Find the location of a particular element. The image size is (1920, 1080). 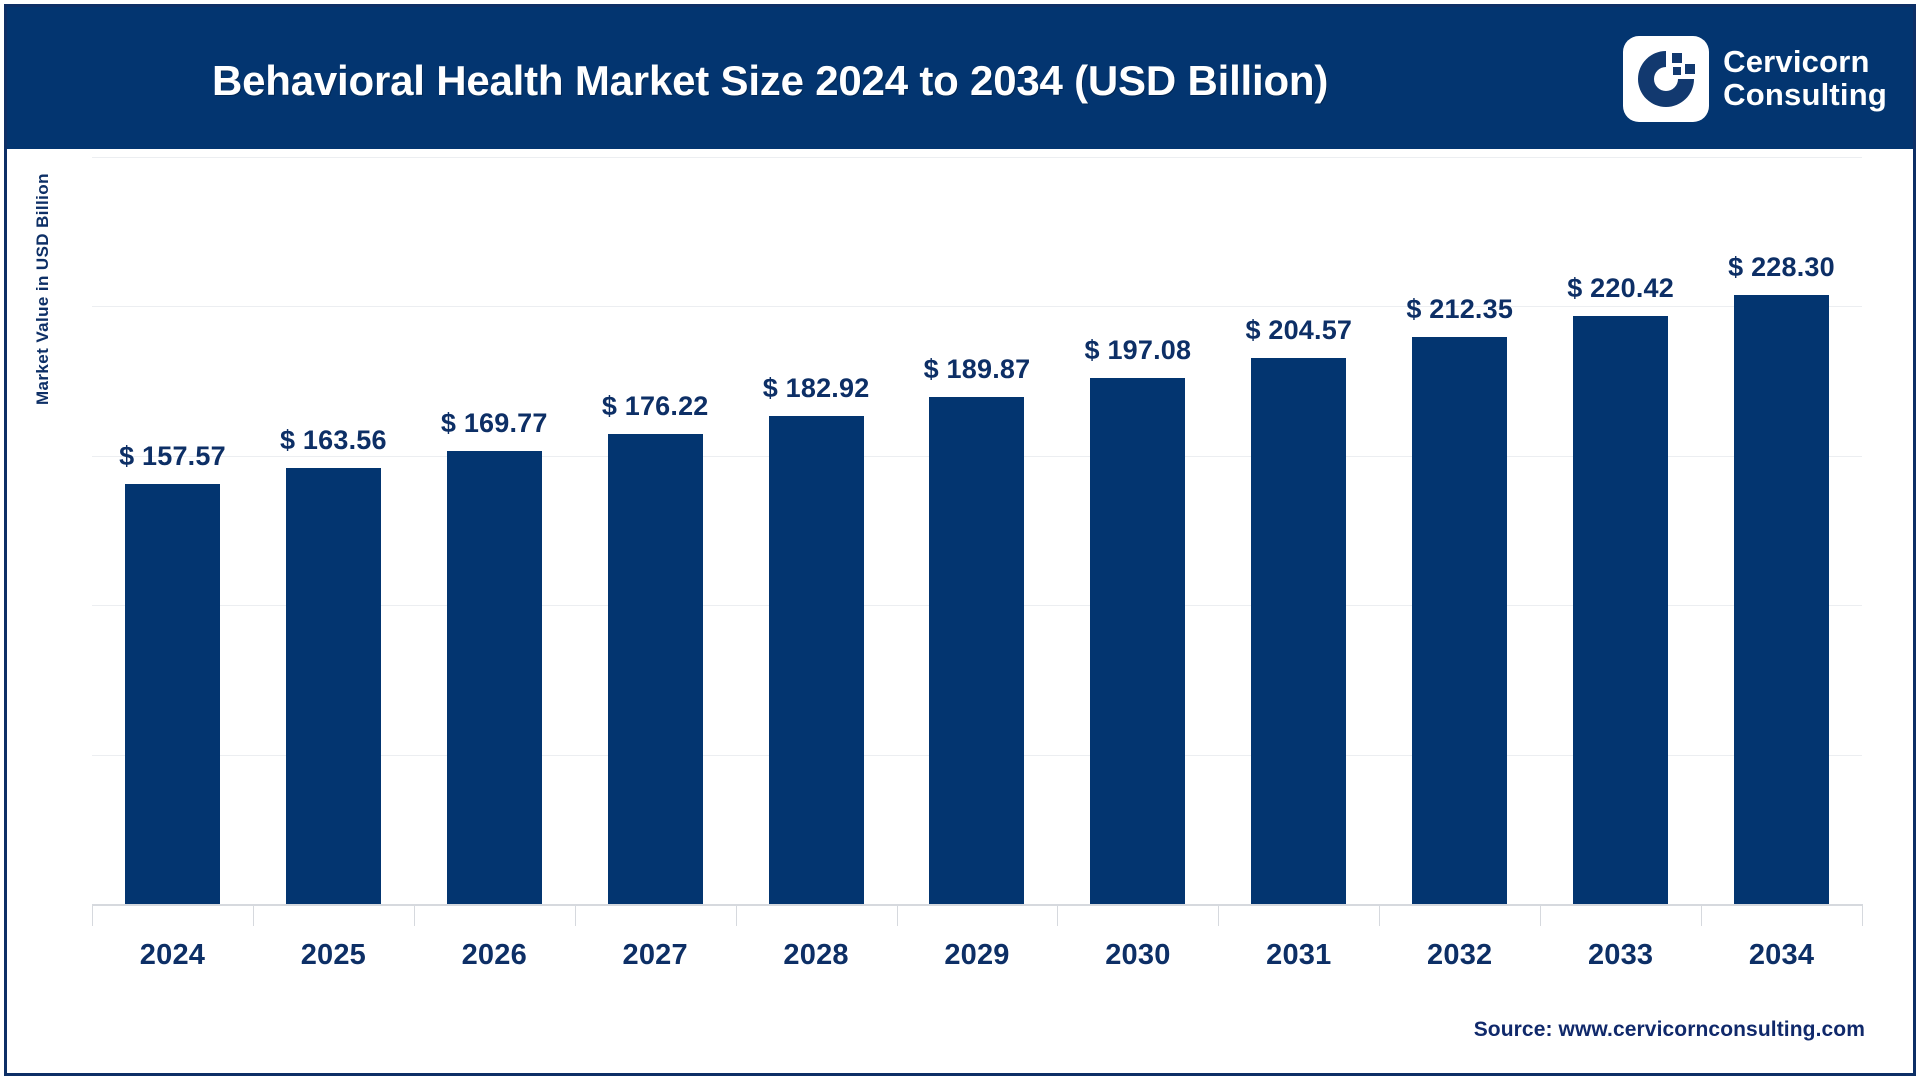

brand-logo: Cervicorn Consulting is located at coordinates (1755, 79).